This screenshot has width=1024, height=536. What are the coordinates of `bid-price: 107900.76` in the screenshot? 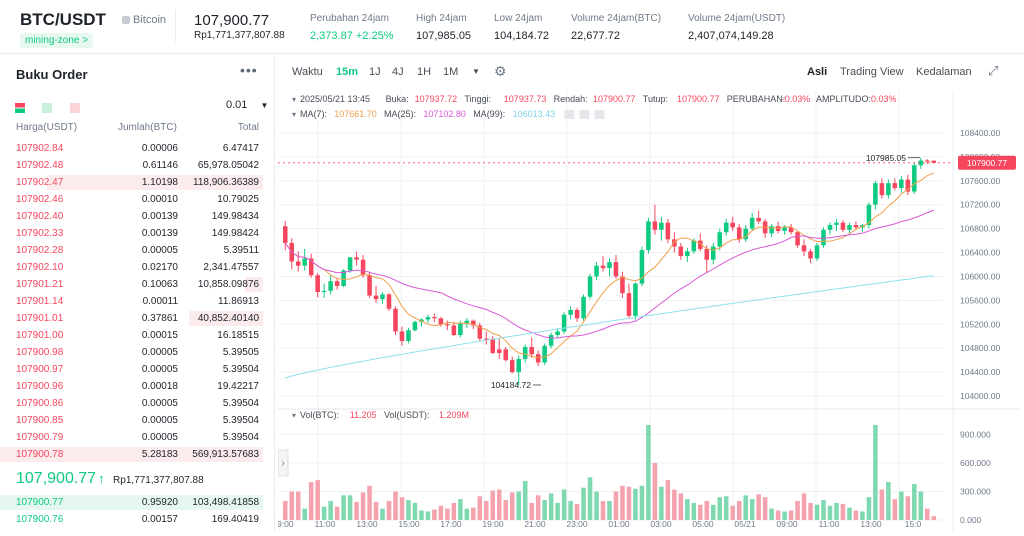 It's located at (40, 519).